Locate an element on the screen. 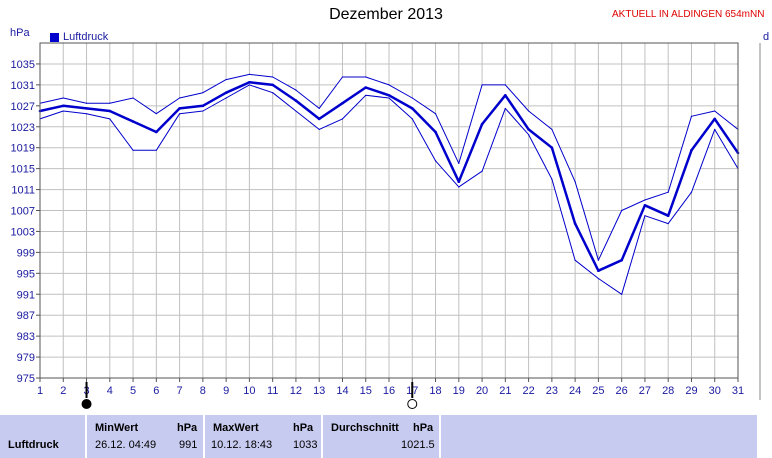 This screenshot has width=772, height=458. x-tick-label: 16 is located at coordinates (389, 391).